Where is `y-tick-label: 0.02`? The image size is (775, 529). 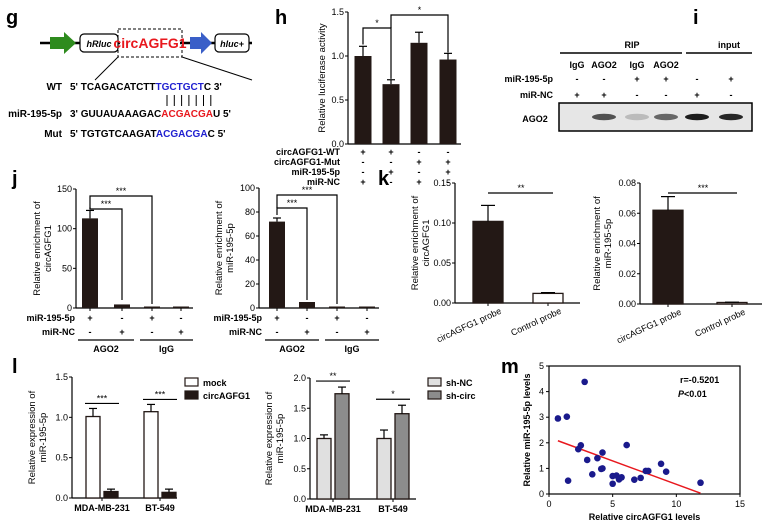
y-tick-label: 0.02 is located at coordinates (627, 274).